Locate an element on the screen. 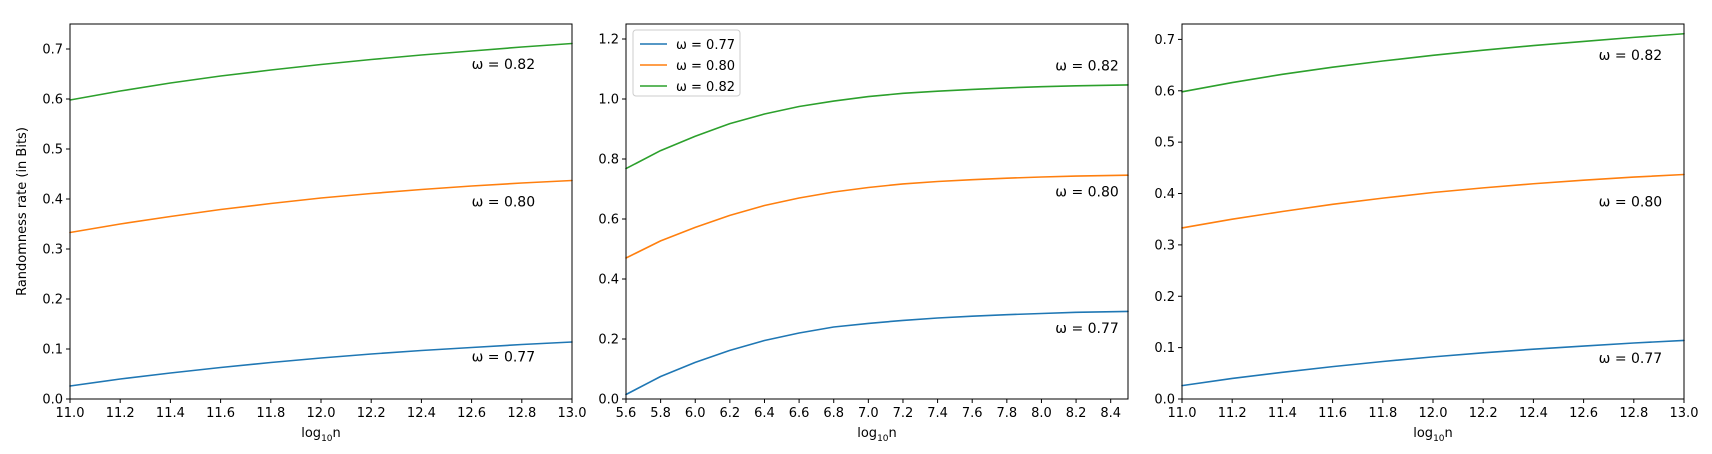 Image resolution: width=1712 pixels, height=454 pixels. x-tick-label: 7.2 is located at coordinates (903, 413).